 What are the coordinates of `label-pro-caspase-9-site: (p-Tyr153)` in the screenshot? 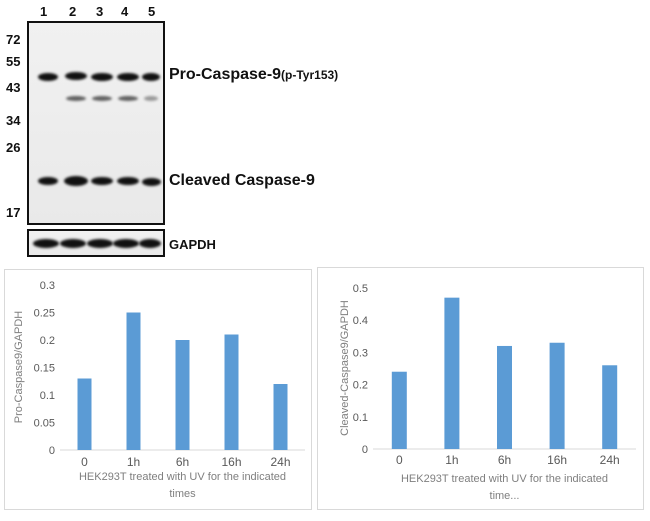 It's located at (310, 75).